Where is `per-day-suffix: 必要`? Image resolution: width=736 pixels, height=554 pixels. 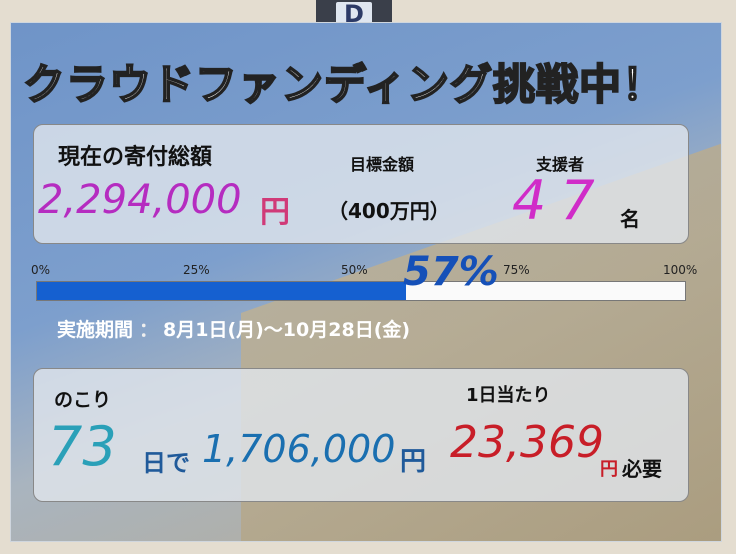
per-day-suffix: 必要 is located at coordinates (642, 469).